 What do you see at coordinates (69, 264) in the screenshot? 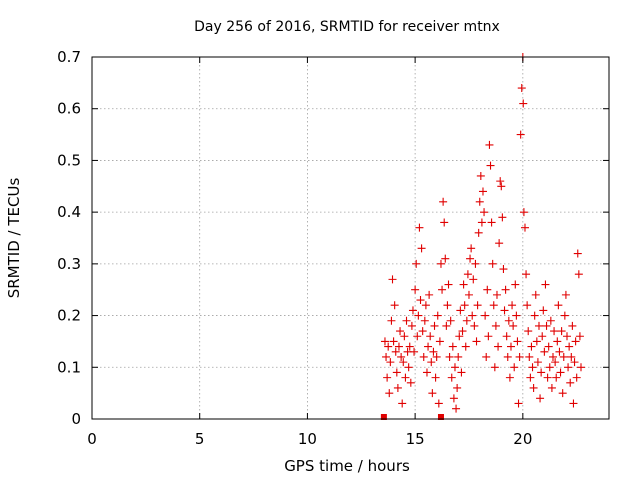
I see `y-tick-label: 0.3` at bounding box center [69, 264].